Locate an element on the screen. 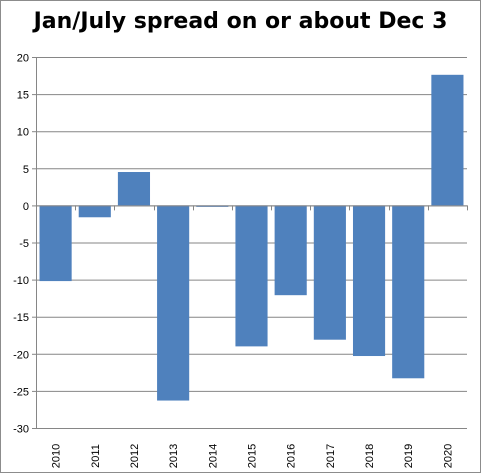 The width and height of the screenshot is (481, 473). y-tick-label: -25 is located at coordinates (21, 392).